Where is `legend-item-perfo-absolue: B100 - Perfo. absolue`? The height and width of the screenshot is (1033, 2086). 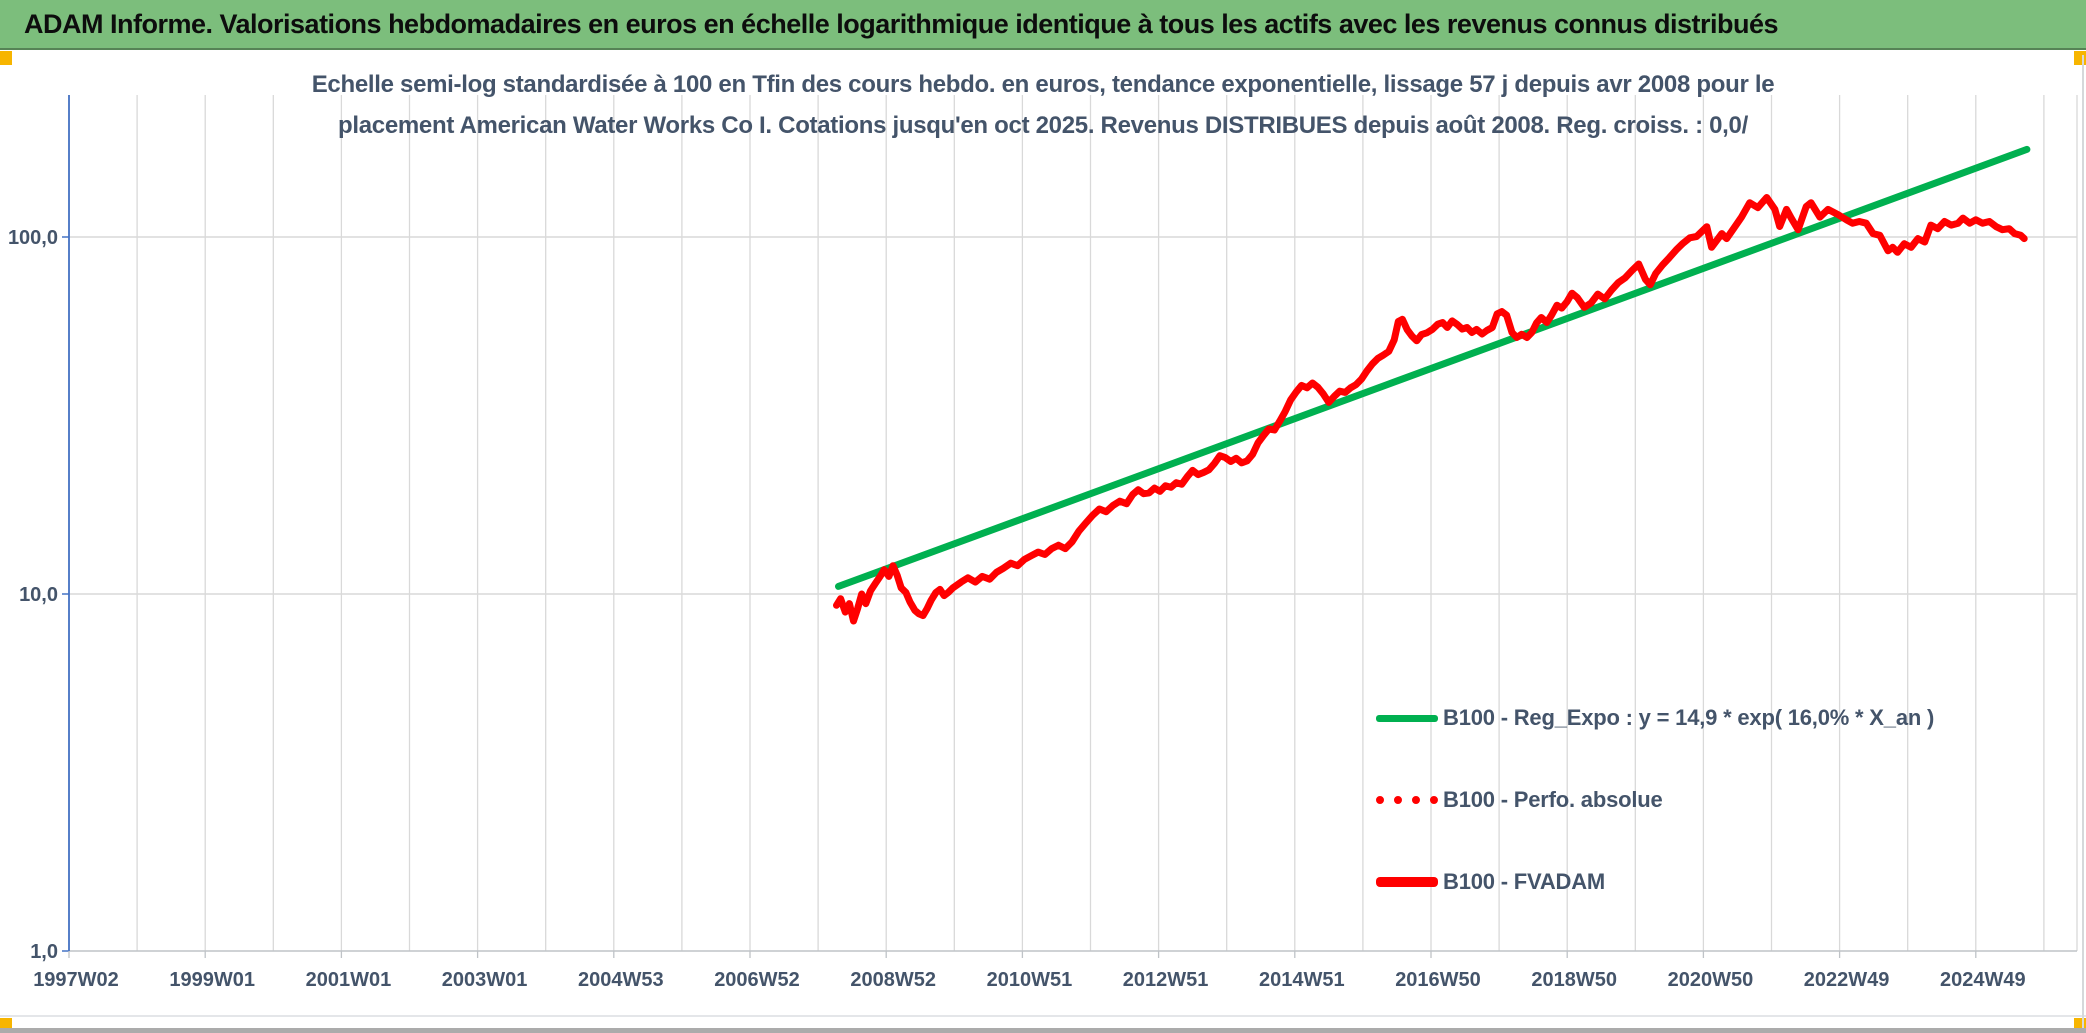
legend-item-perfo-absolue: B100 - Perfo. absolue is located at coordinates (1655, 800).